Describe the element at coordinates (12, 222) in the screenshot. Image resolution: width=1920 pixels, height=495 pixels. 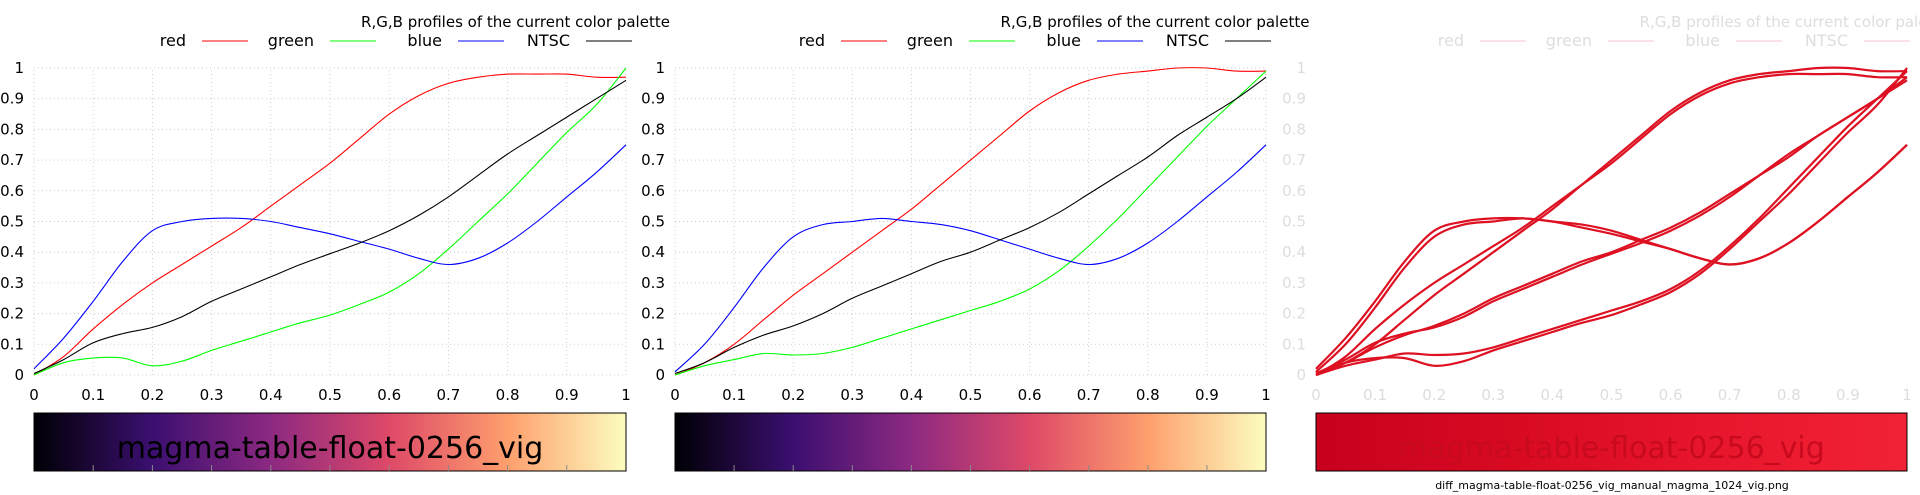
I see `y-tick-label: 0.5` at that location.